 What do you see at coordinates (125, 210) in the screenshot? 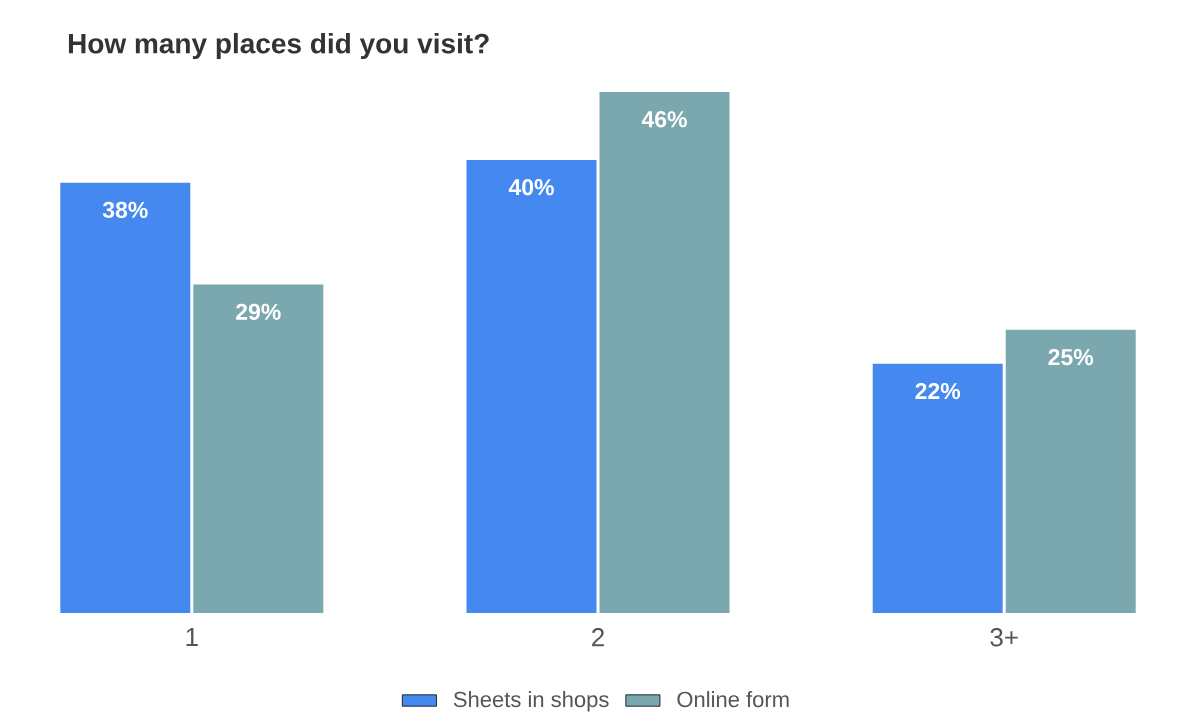
I see `data-label: 38%` at bounding box center [125, 210].